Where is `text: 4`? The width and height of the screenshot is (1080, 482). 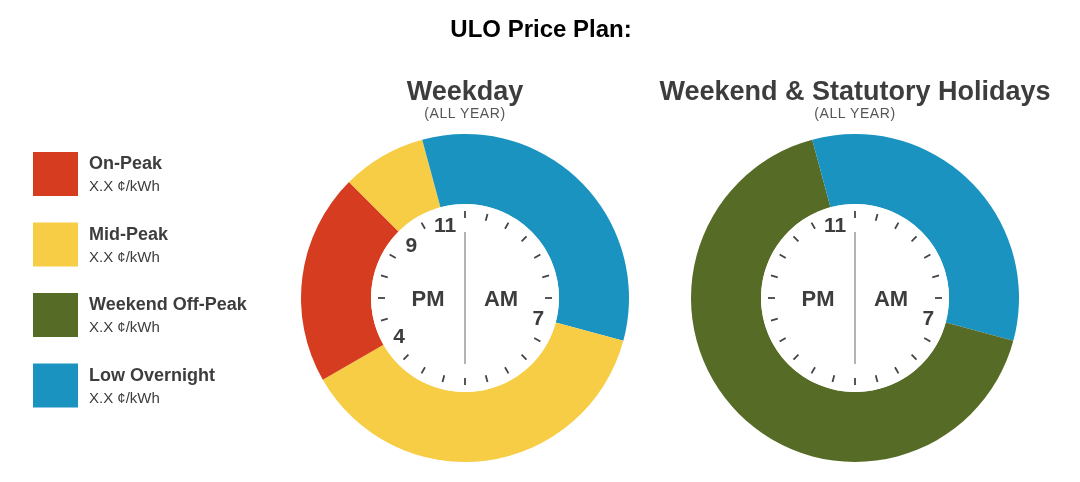 text: 4 is located at coordinates (399, 336).